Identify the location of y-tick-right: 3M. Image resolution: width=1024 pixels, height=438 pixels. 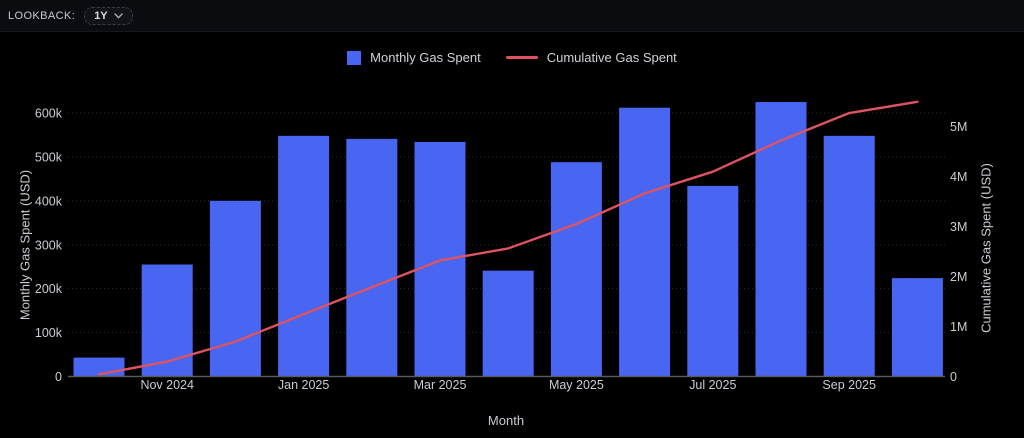
(958, 227).